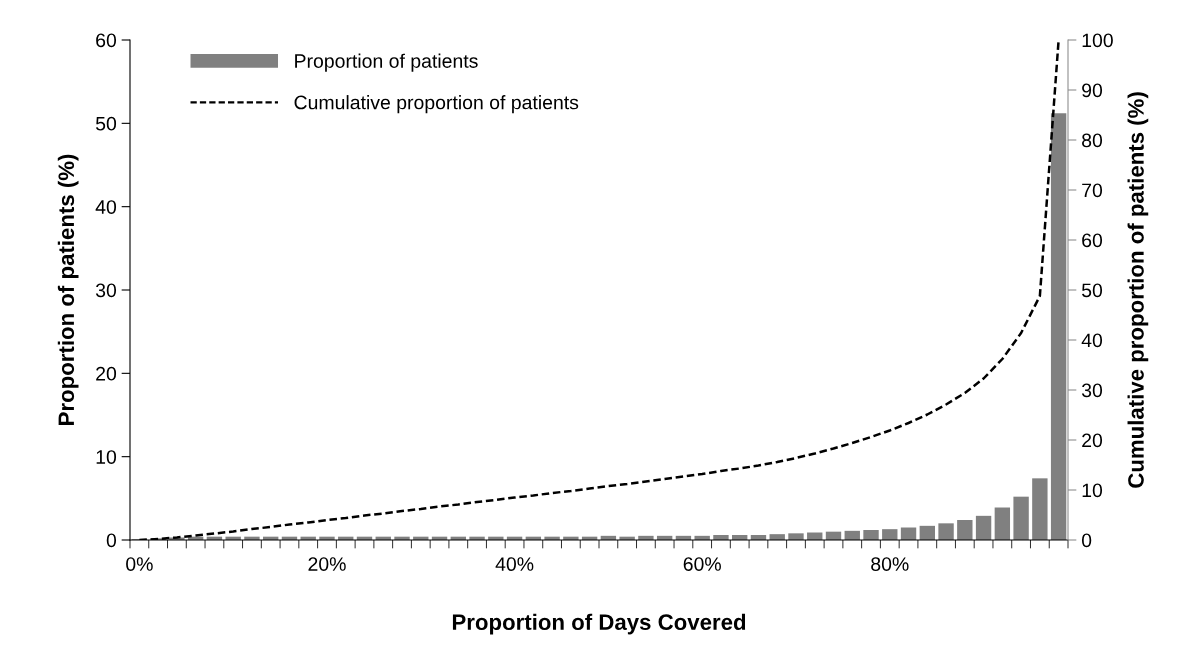 The image size is (1198, 659). What do you see at coordinates (106, 457) in the screenshot?
I see `y-tick-label: 10` at bounding box center [106, 457].